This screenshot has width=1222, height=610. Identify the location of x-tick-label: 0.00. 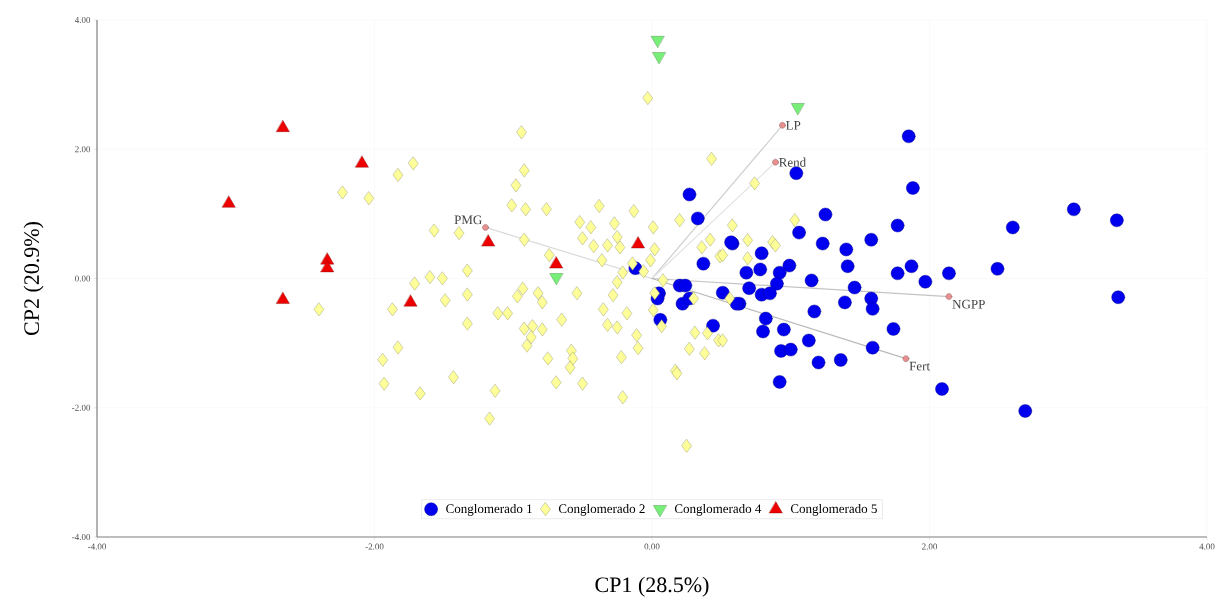
(652, 546).